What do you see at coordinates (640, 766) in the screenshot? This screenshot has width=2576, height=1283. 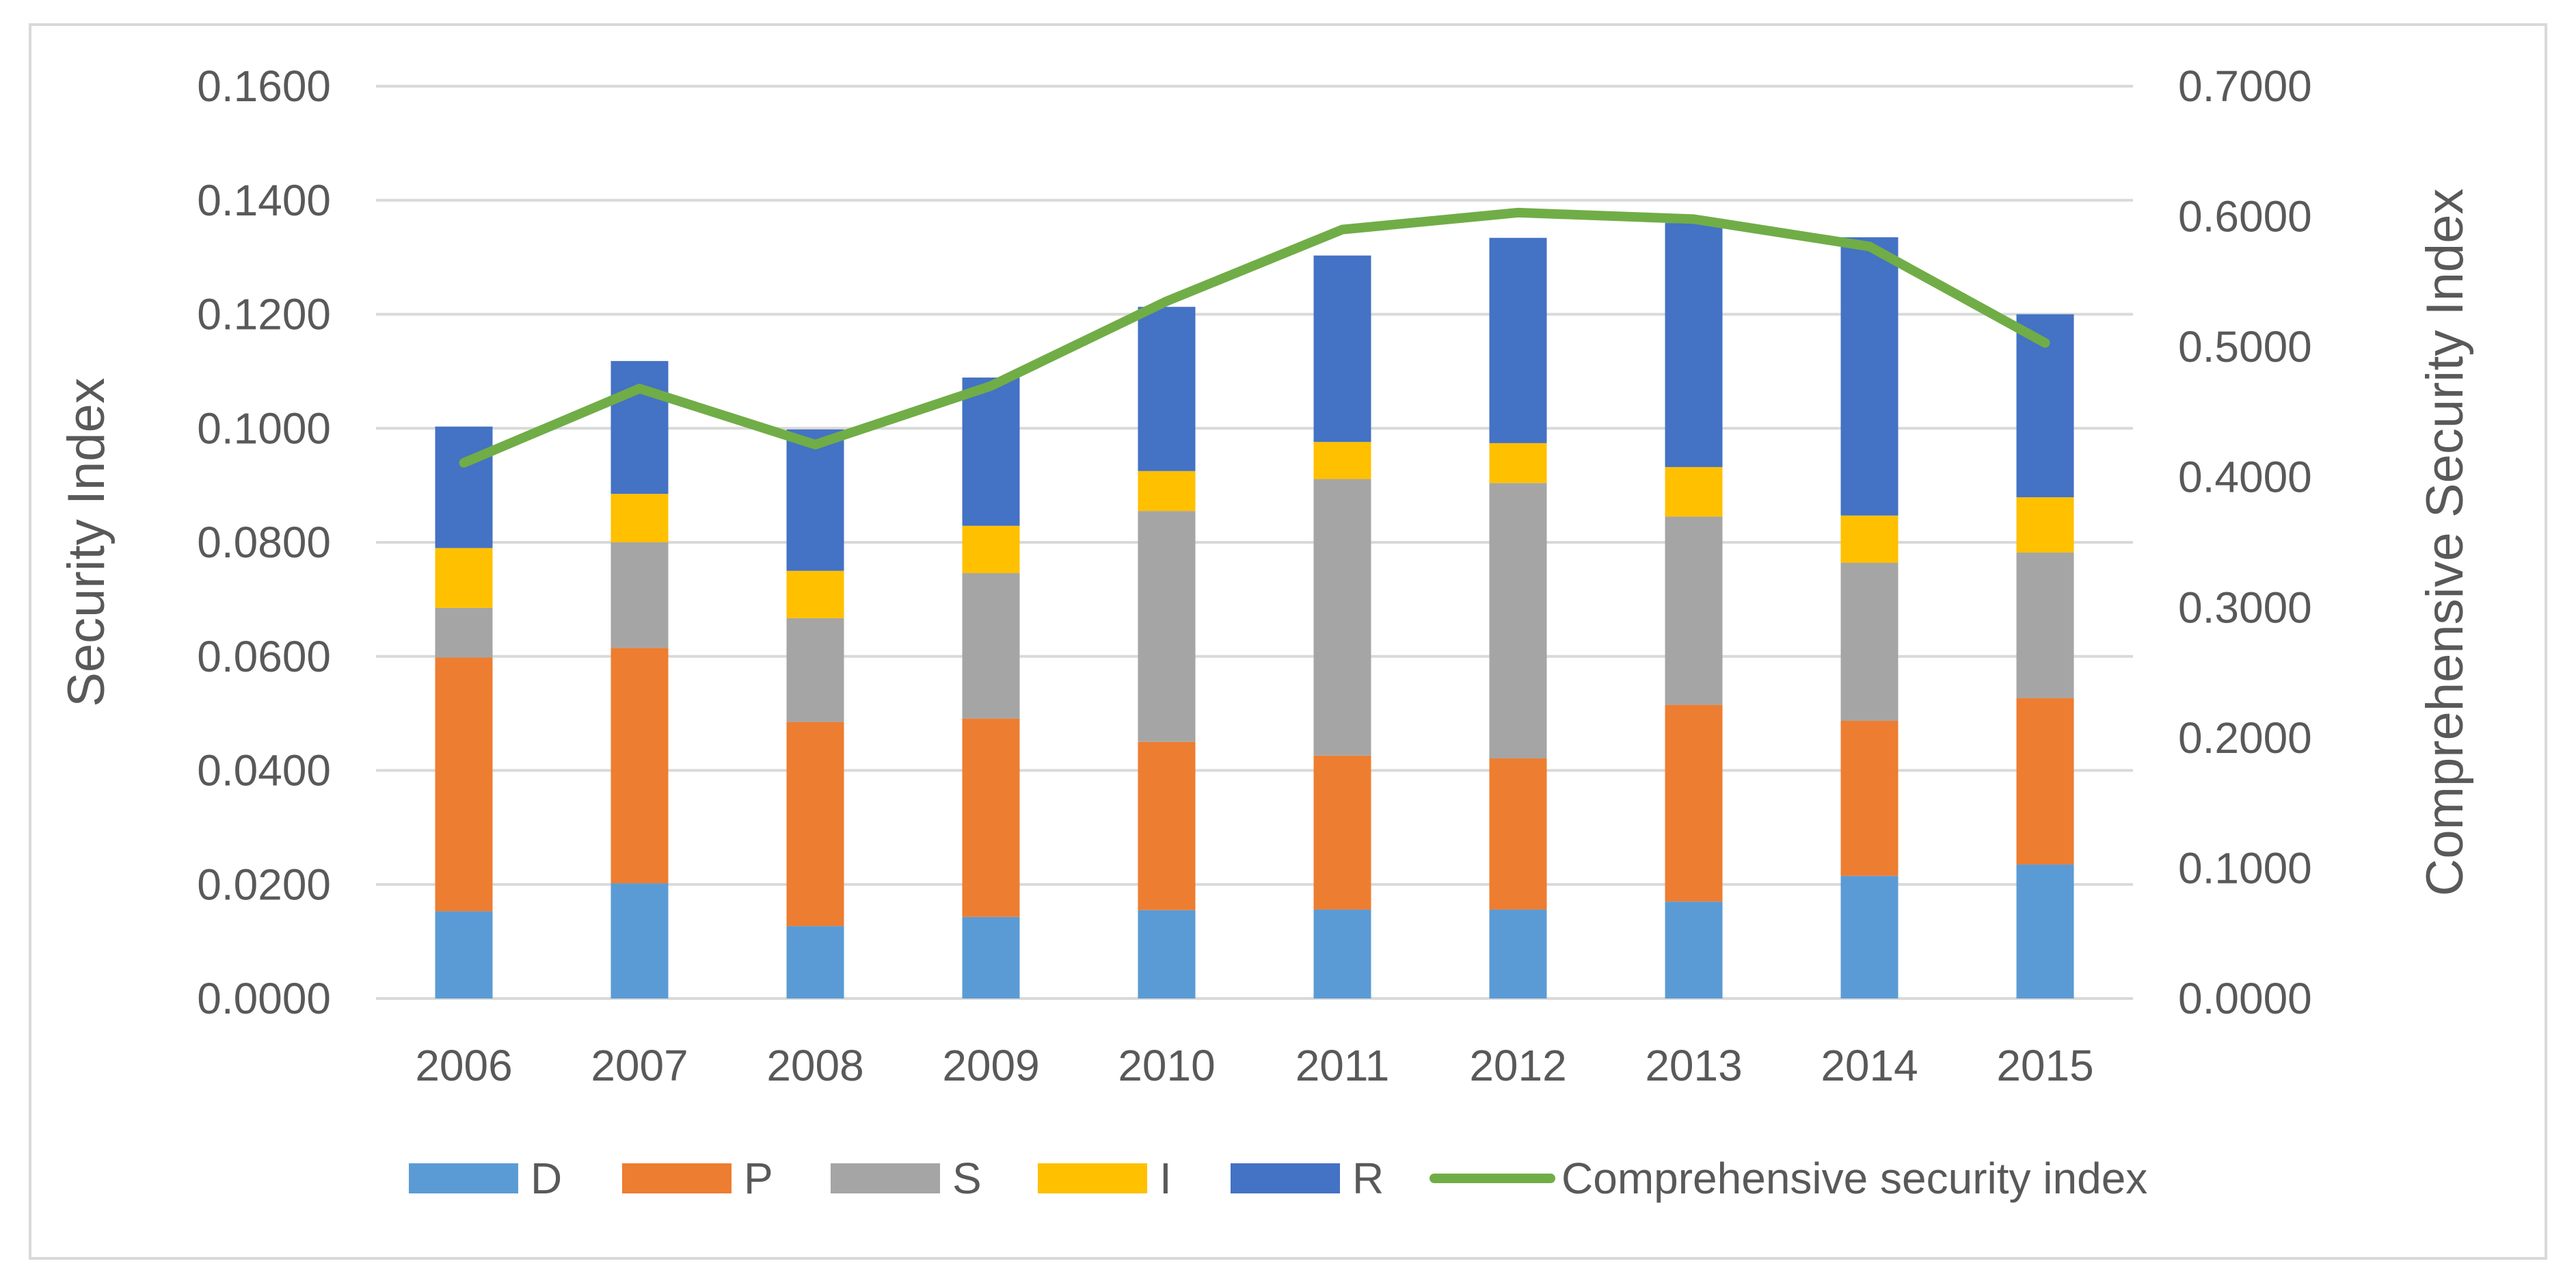 I see `bar-p-2007` at bounding box center [640, 766].